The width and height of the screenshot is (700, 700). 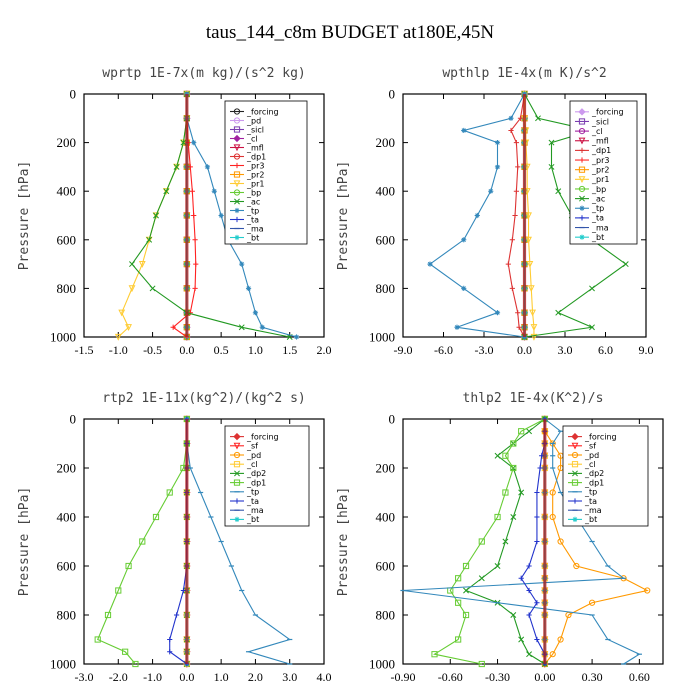 What do you see at coordinates (267, 476) in the screenshot?
I see `legend: _forcing_sf_pd_cl_dp2_dp1_tp_ta_ma_bt` at bounding box center [267, 476].